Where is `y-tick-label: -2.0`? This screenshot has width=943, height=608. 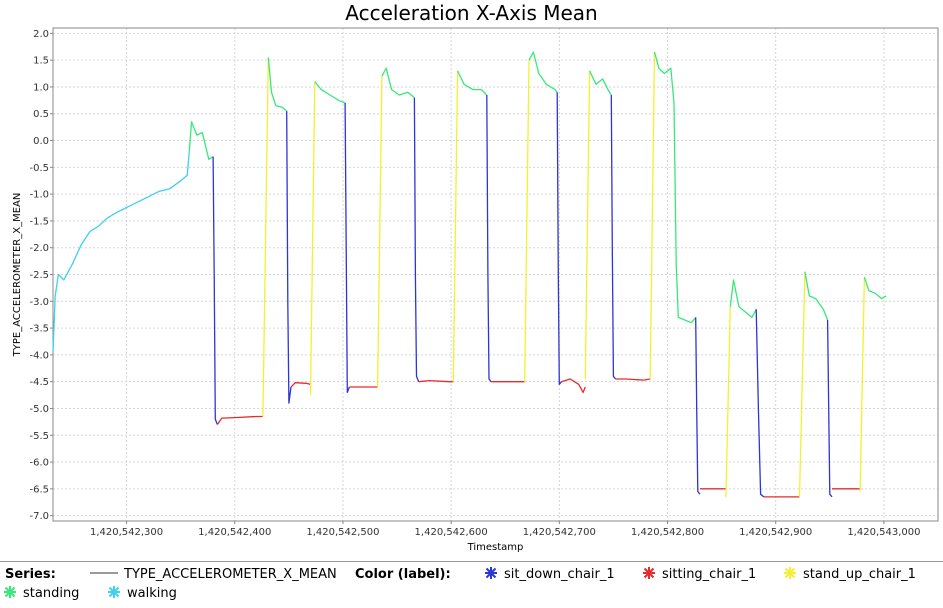
y-tick-label: -2.0 is located at coordinates (39, 248).